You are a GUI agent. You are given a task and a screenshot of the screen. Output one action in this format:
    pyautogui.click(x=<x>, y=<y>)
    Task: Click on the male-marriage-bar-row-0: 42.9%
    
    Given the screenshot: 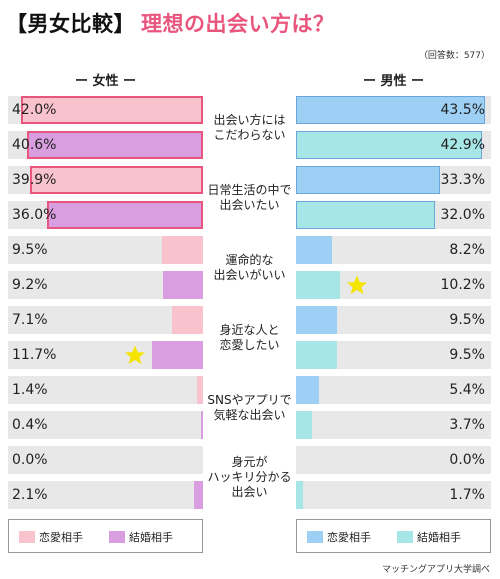 What is the action you would take?
    pyautogui.click(x=393, y=145)
    